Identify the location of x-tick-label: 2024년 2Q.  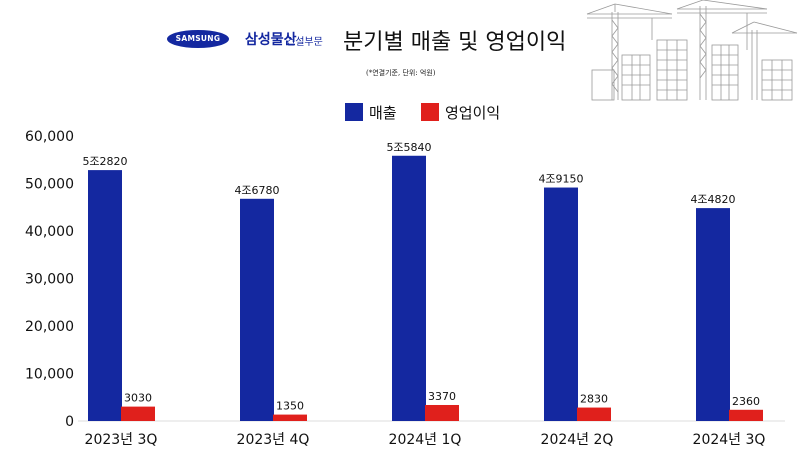
(577, 440).